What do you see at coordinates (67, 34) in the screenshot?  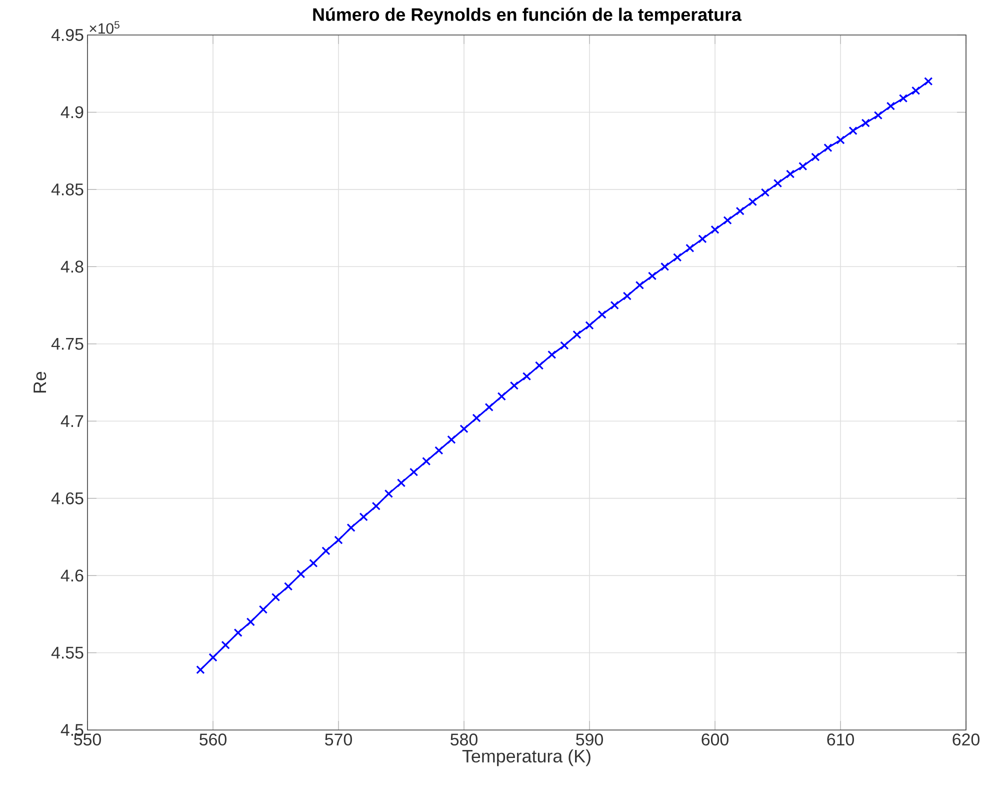 I see `y-tick-label: 4.95` at bounding box center [67, 34].